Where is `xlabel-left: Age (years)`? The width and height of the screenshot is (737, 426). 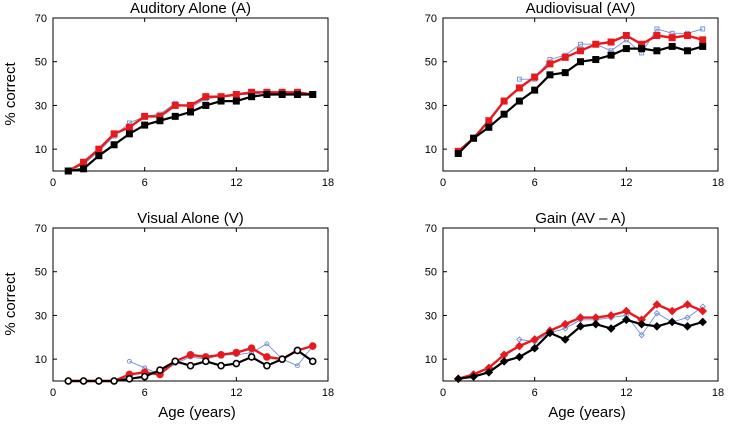
xlabel-left: Age (years) is located at coordinates (197, 412).